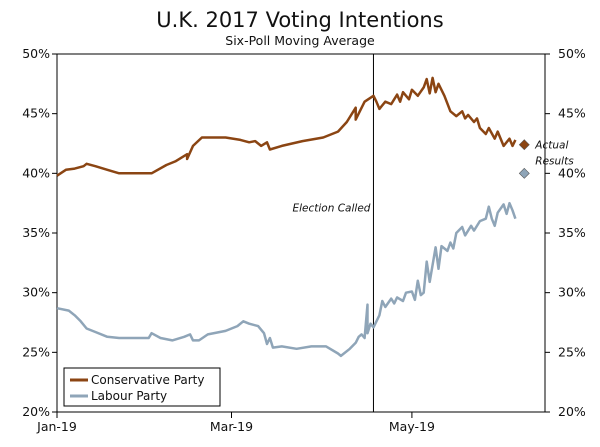 This screenshot has height=447, width=600. Describe the element at coordinates (129, 396) in the screenshot. I see `legend-label-labour: Labour Party` at that location.